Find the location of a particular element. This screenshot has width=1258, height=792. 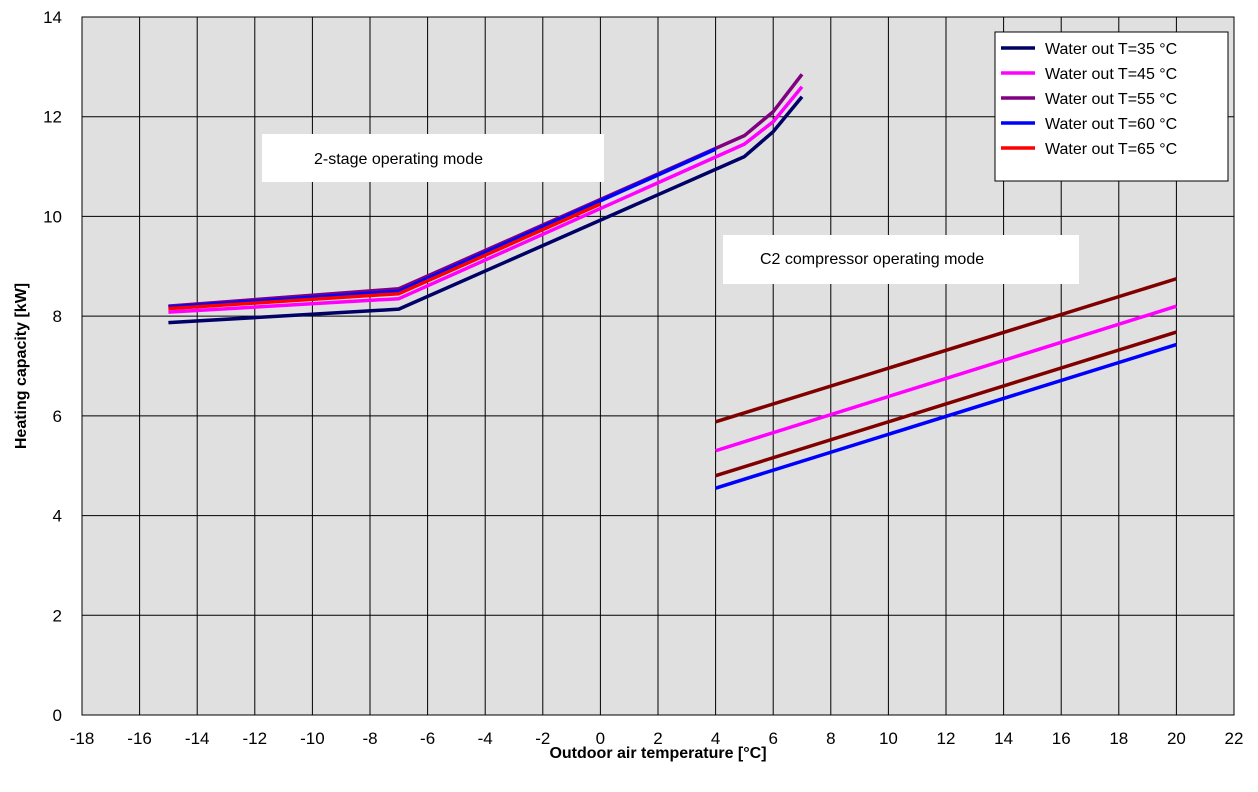

x-tick-label: -10 is located at coordinates (312, 738).